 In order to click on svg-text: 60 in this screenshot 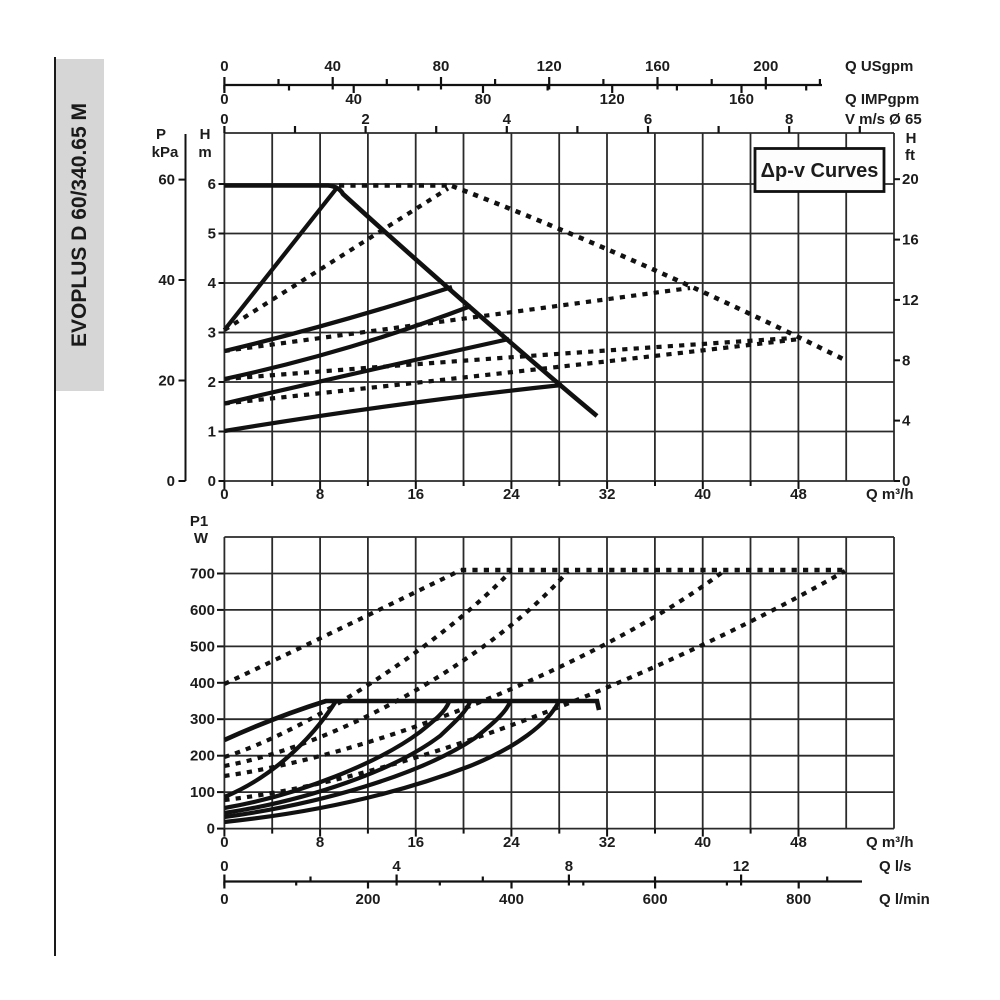, I will do `click(166, 180)`.